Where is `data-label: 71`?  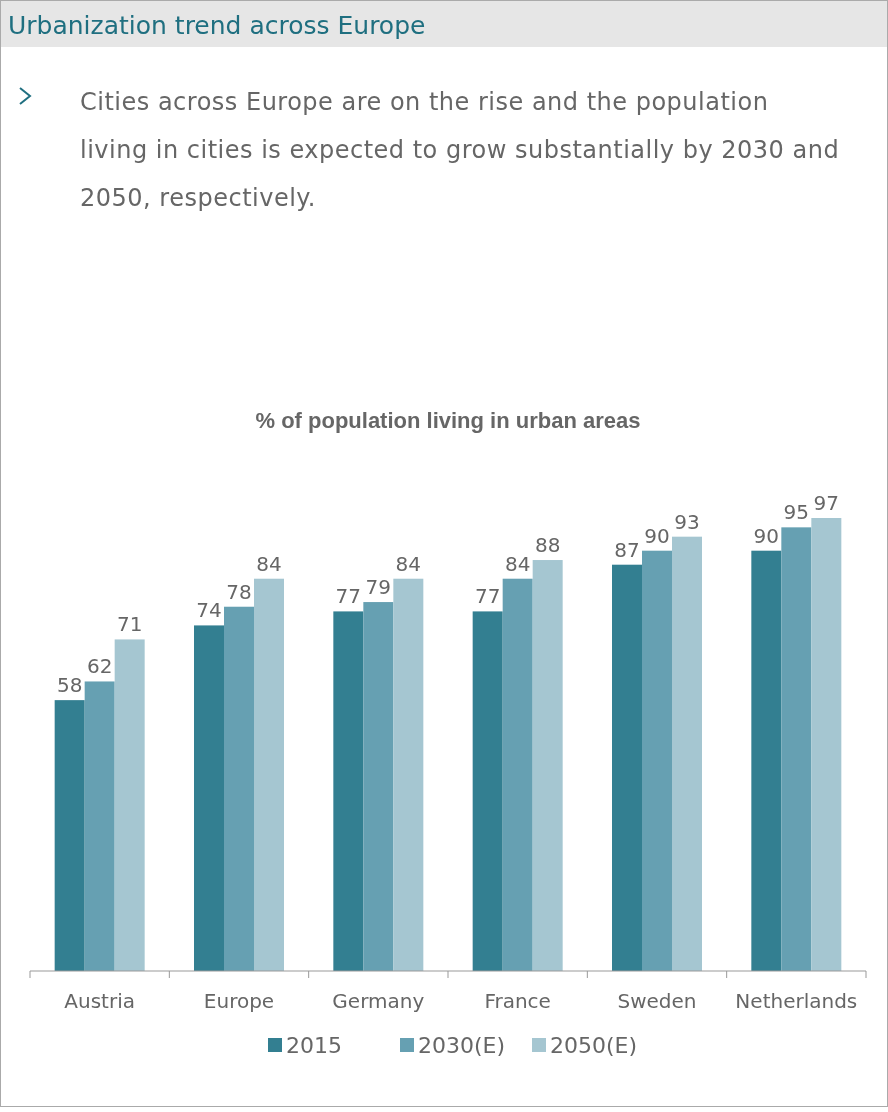 data-label: 71 is located at coordinates (129, 624).